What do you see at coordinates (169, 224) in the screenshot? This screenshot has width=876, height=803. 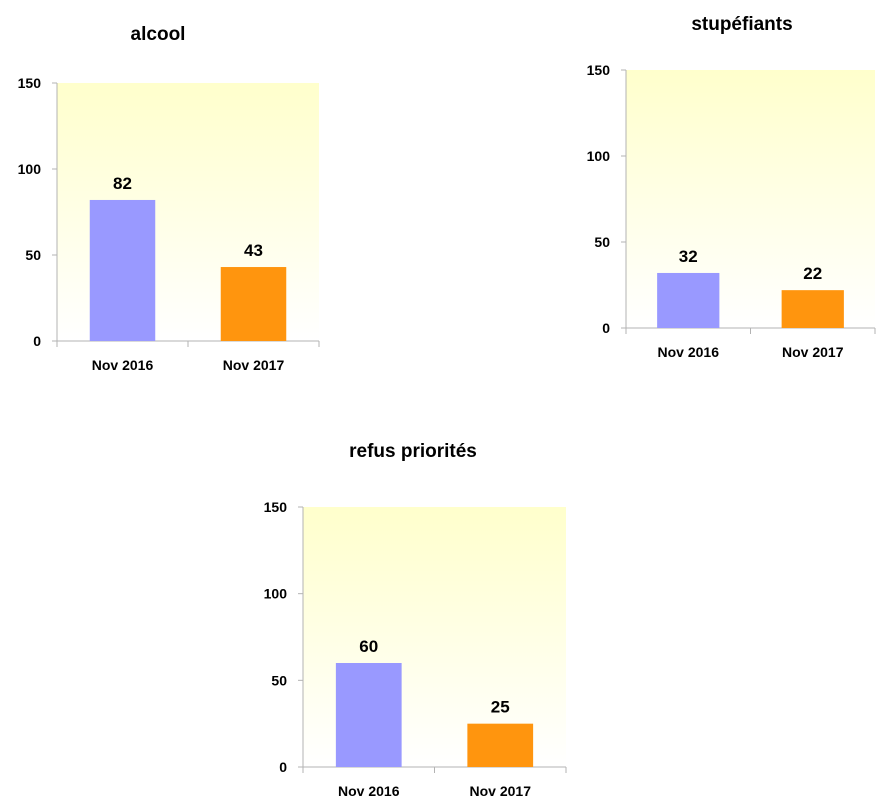 I see `plot-area: 0 50 100 150 82 Nov 2016 43 Nov 2017` at bounding box center [169, 224].